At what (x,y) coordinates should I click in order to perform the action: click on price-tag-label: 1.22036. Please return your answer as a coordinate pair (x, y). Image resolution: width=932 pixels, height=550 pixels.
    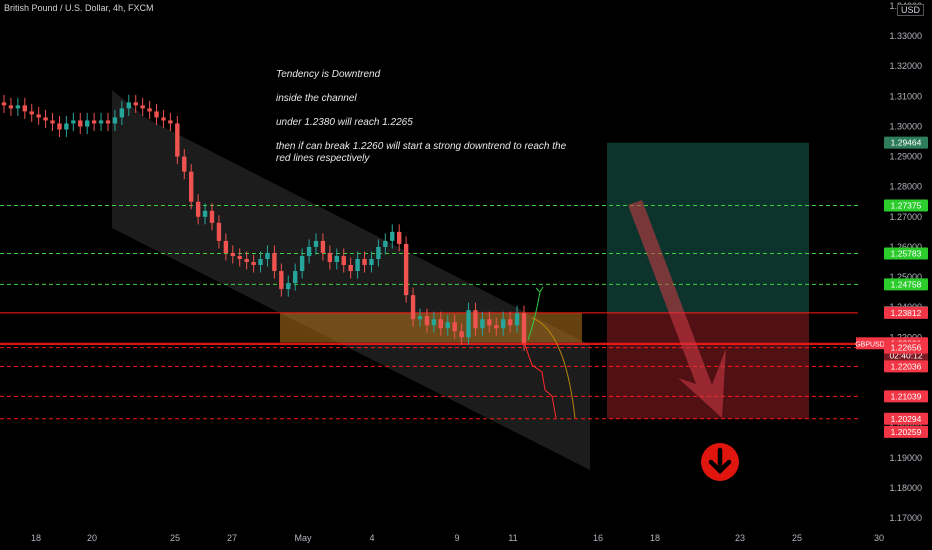
    Looking at the image, I should click on (906, 366).